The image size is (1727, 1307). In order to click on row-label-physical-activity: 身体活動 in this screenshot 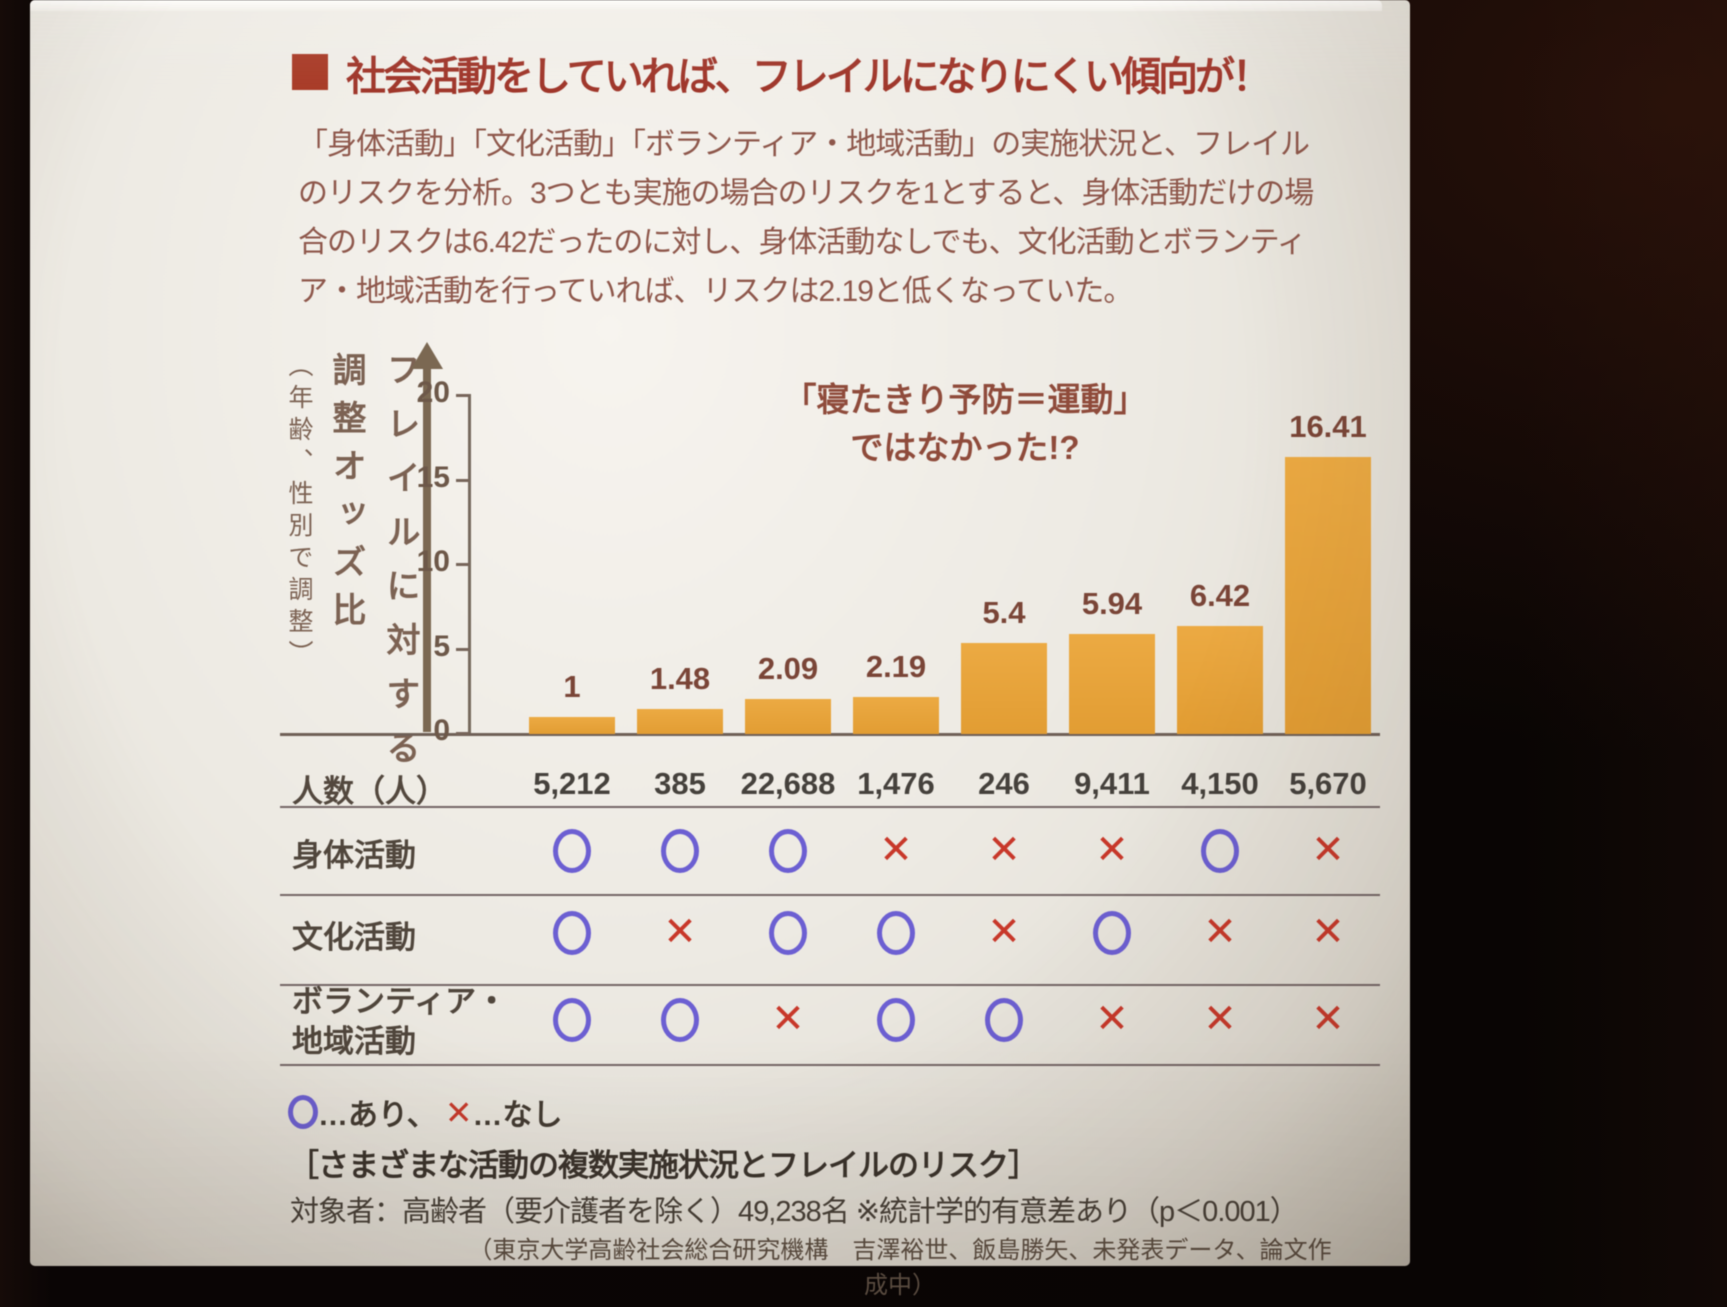, I will do `click(354, 855)`.